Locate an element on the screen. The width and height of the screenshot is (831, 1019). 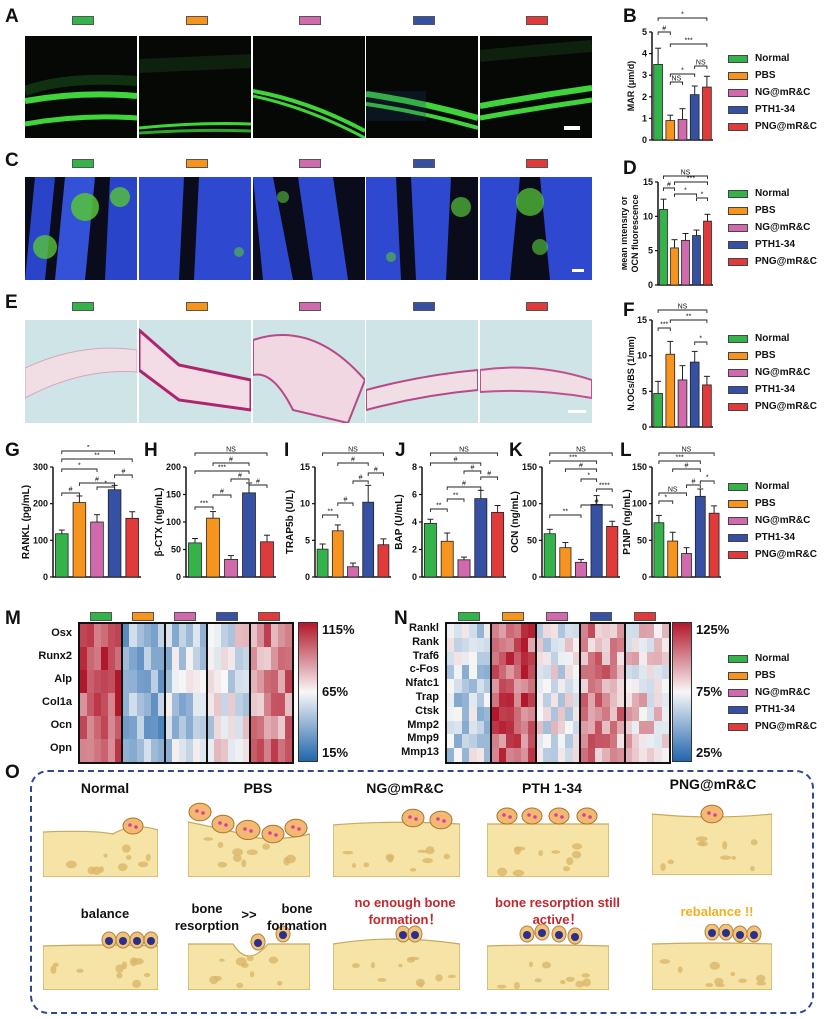
legend-label: Normal is located at coordinates (772, 58).